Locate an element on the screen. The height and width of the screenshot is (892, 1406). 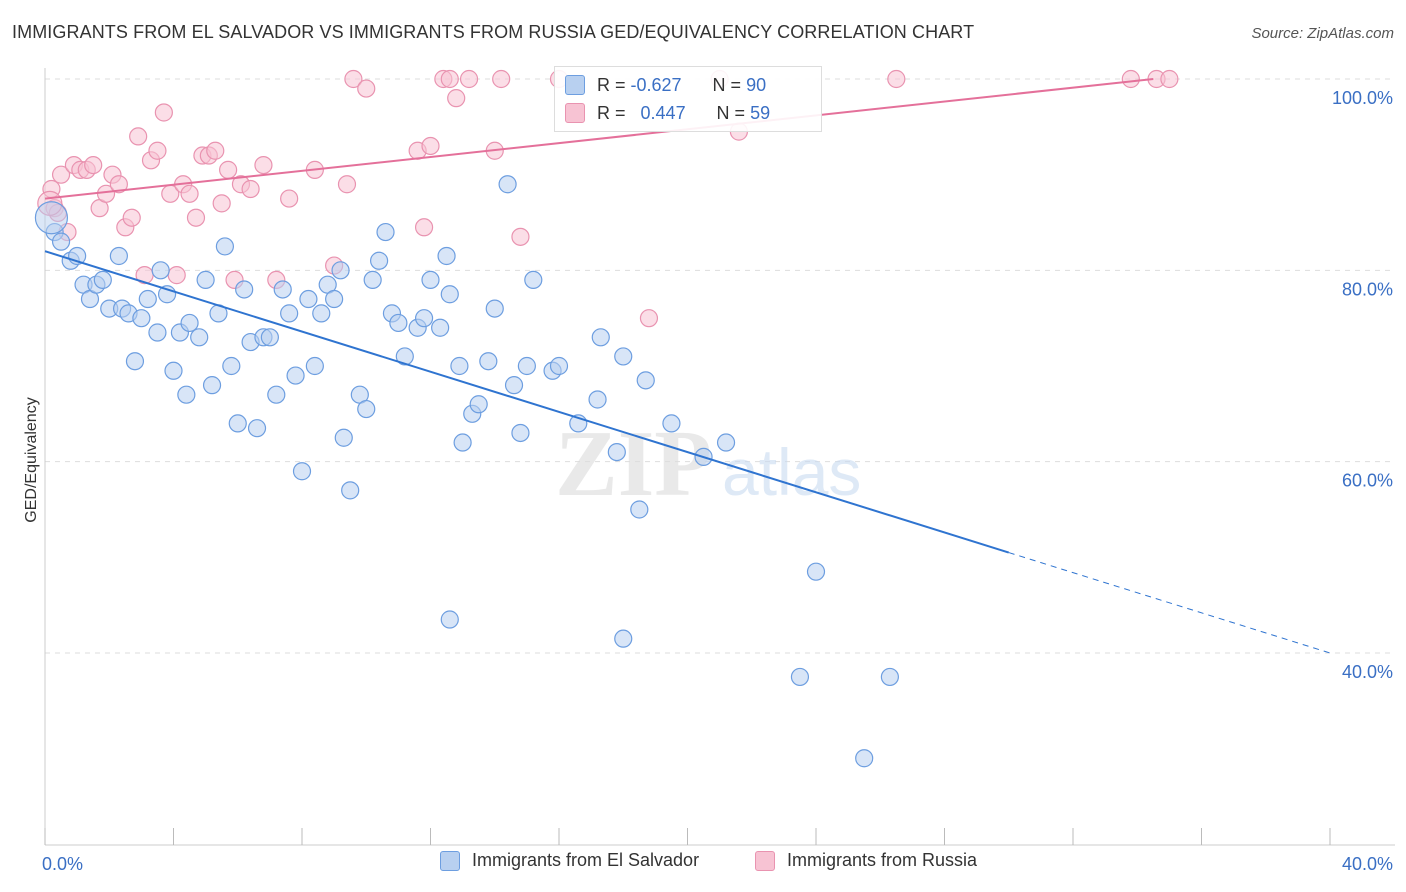
y-tick-label: 60.0% is located at coordinates (1367, 481).